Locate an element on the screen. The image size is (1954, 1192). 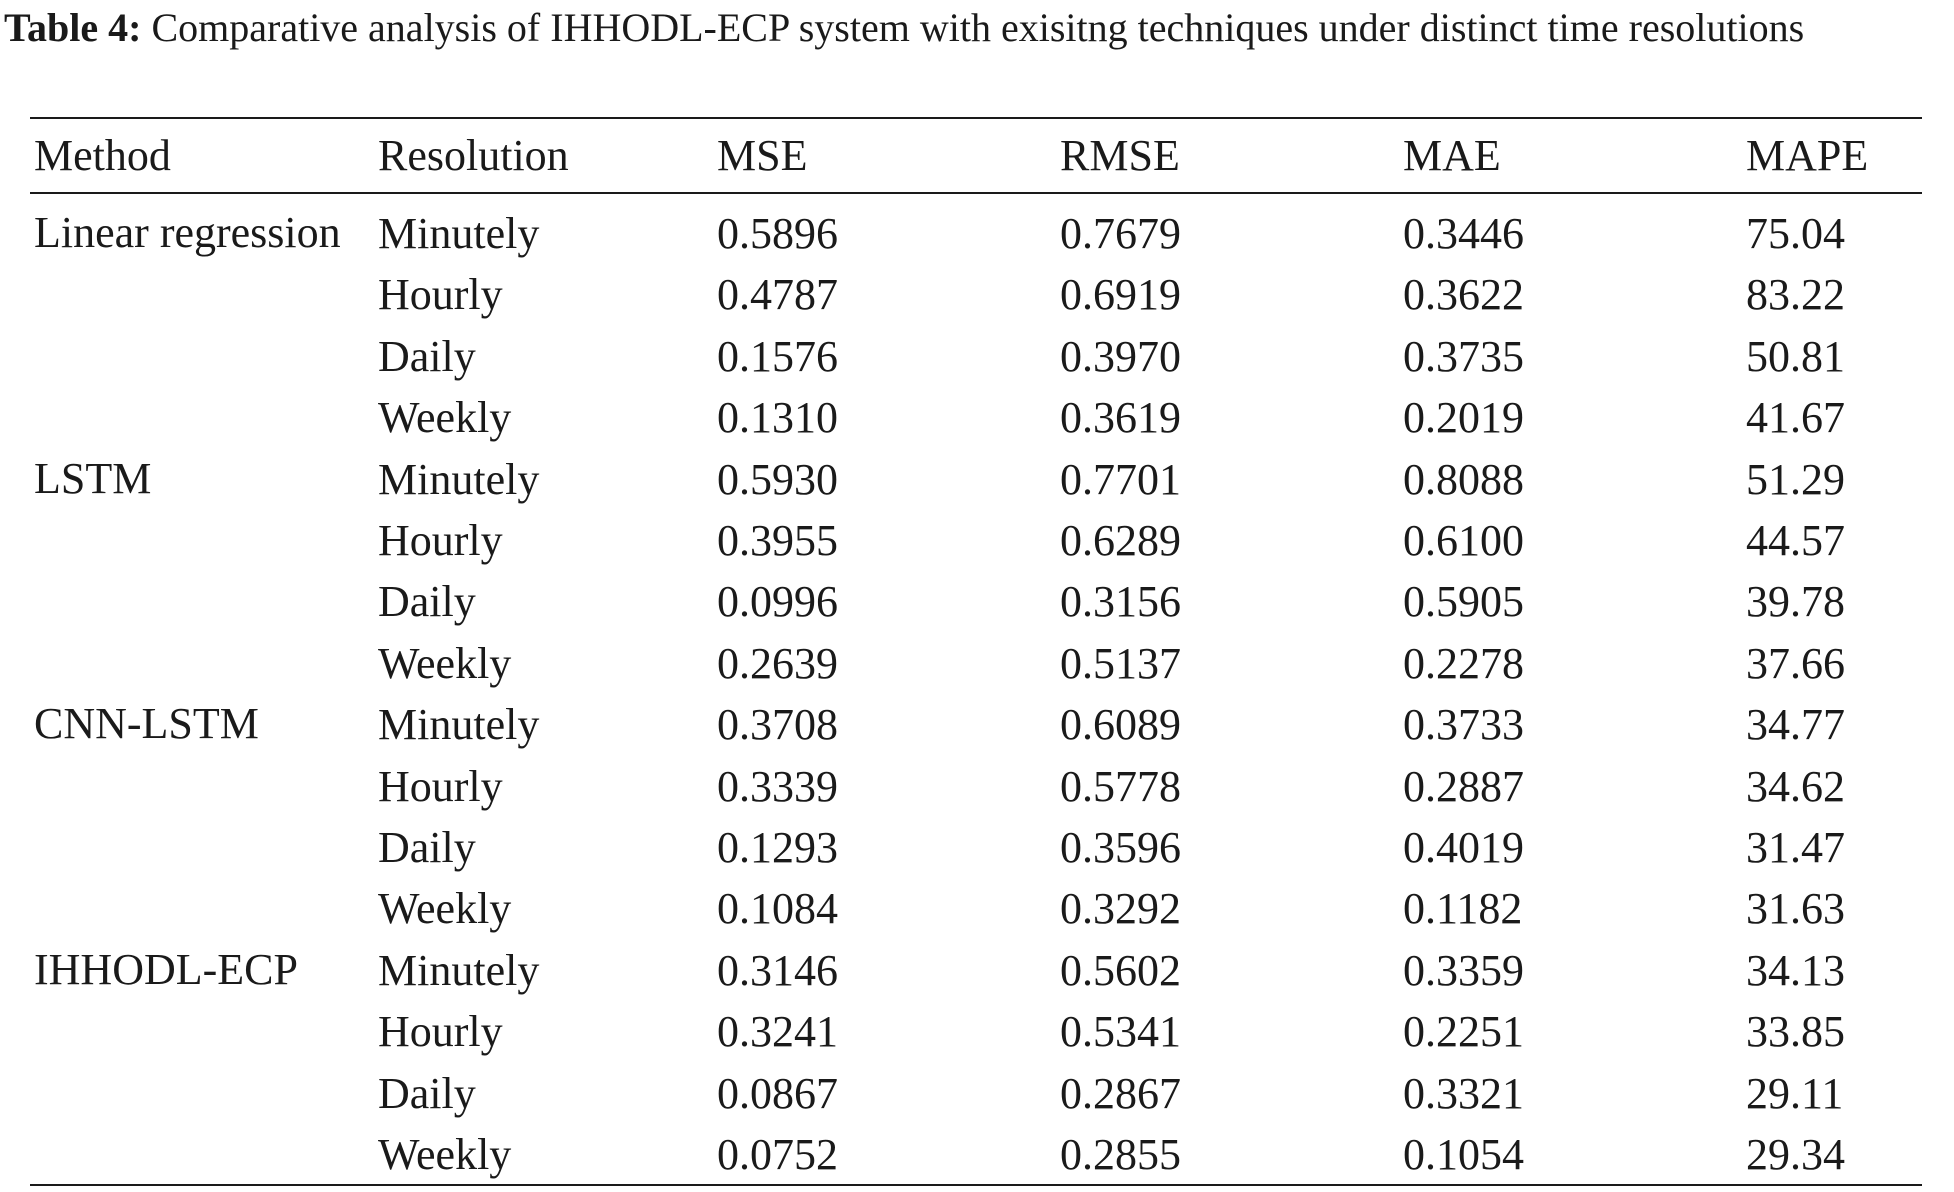
mae-cell: 0.6100 is located at coordinates (1463, 540).